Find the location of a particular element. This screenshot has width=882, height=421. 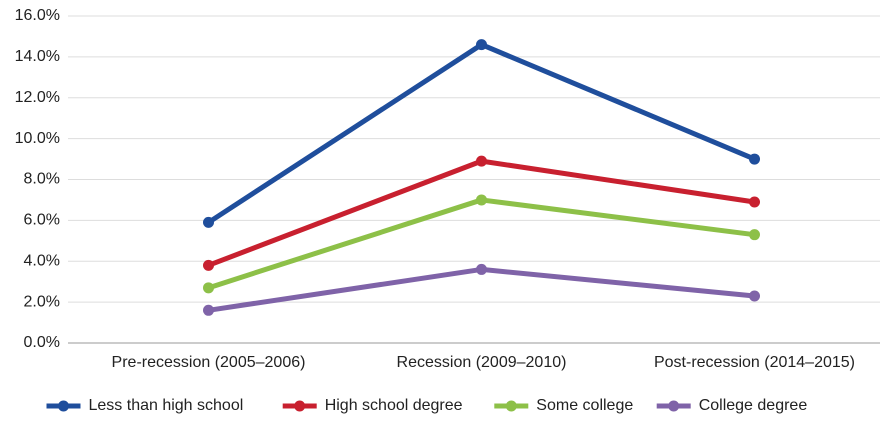

y-tick-label: 8.0% is located at coordinates (42, 179).